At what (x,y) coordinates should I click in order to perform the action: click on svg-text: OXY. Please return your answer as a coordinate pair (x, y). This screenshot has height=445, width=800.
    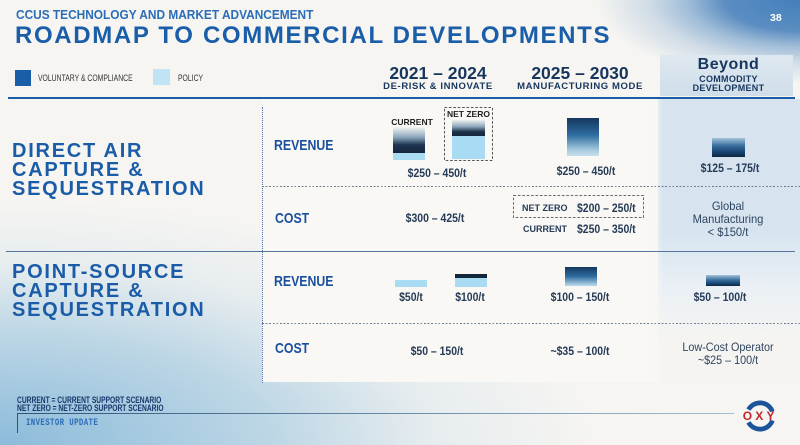
    Looking at the image, I should click on (760, 416).